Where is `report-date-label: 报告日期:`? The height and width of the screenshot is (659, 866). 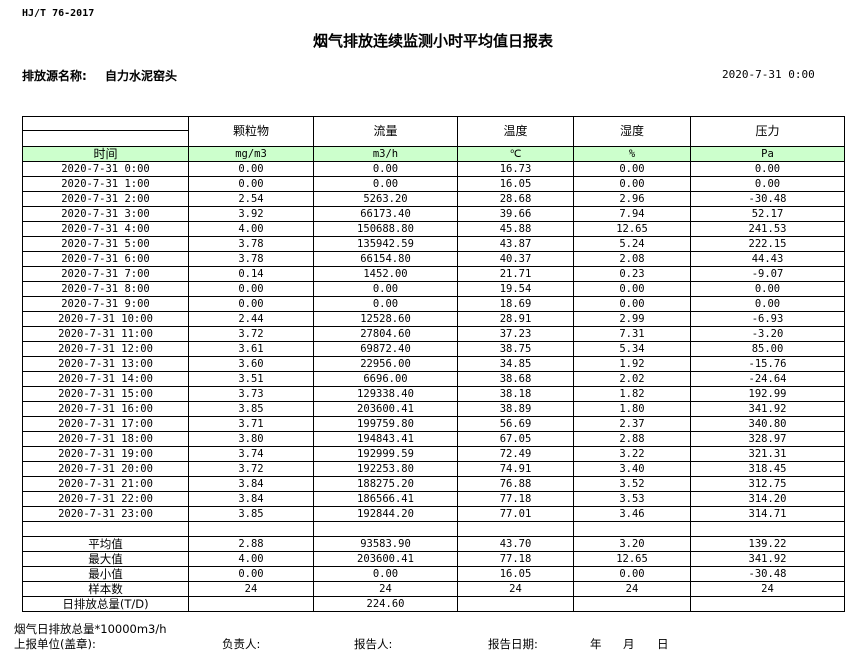
report-date-label: 报告日期: is located at coordinates (513, 644).